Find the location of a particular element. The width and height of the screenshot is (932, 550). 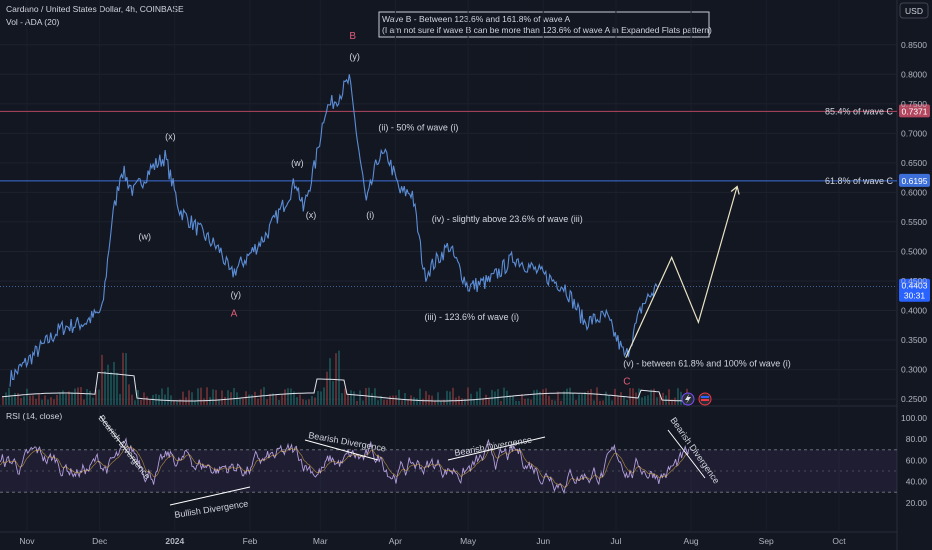

fib-level-price-tag is located at coordinates (914, 111).